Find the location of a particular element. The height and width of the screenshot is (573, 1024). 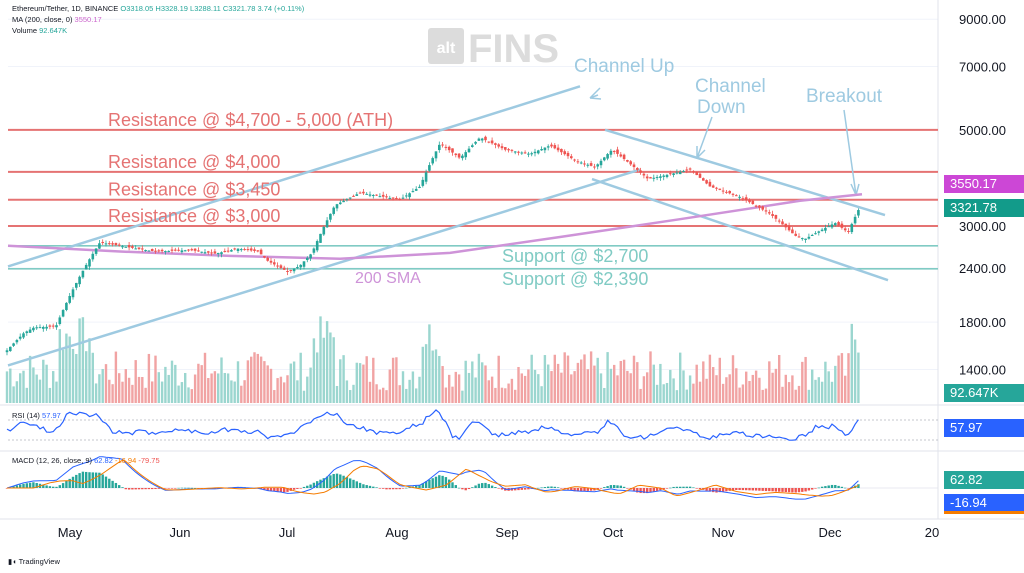

macd-badge: 62.82 is located at coordinates (984, 480).